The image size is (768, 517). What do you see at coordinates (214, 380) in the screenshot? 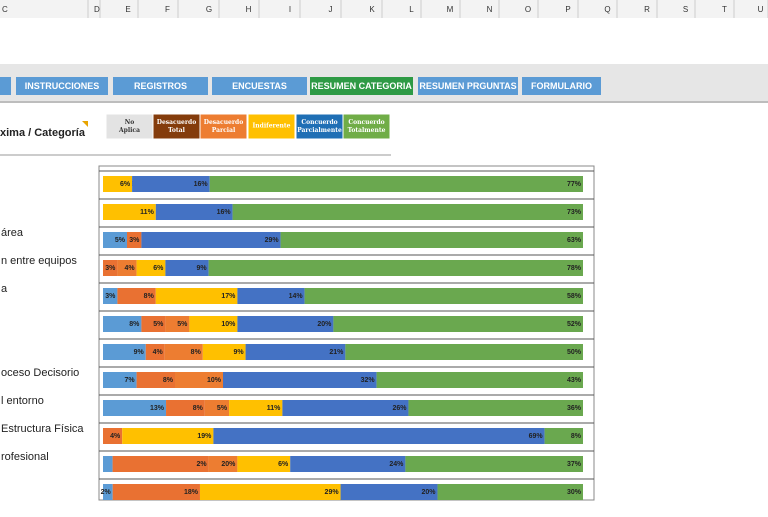
I see `value-label: 10%` at bounding box center [214, 380].